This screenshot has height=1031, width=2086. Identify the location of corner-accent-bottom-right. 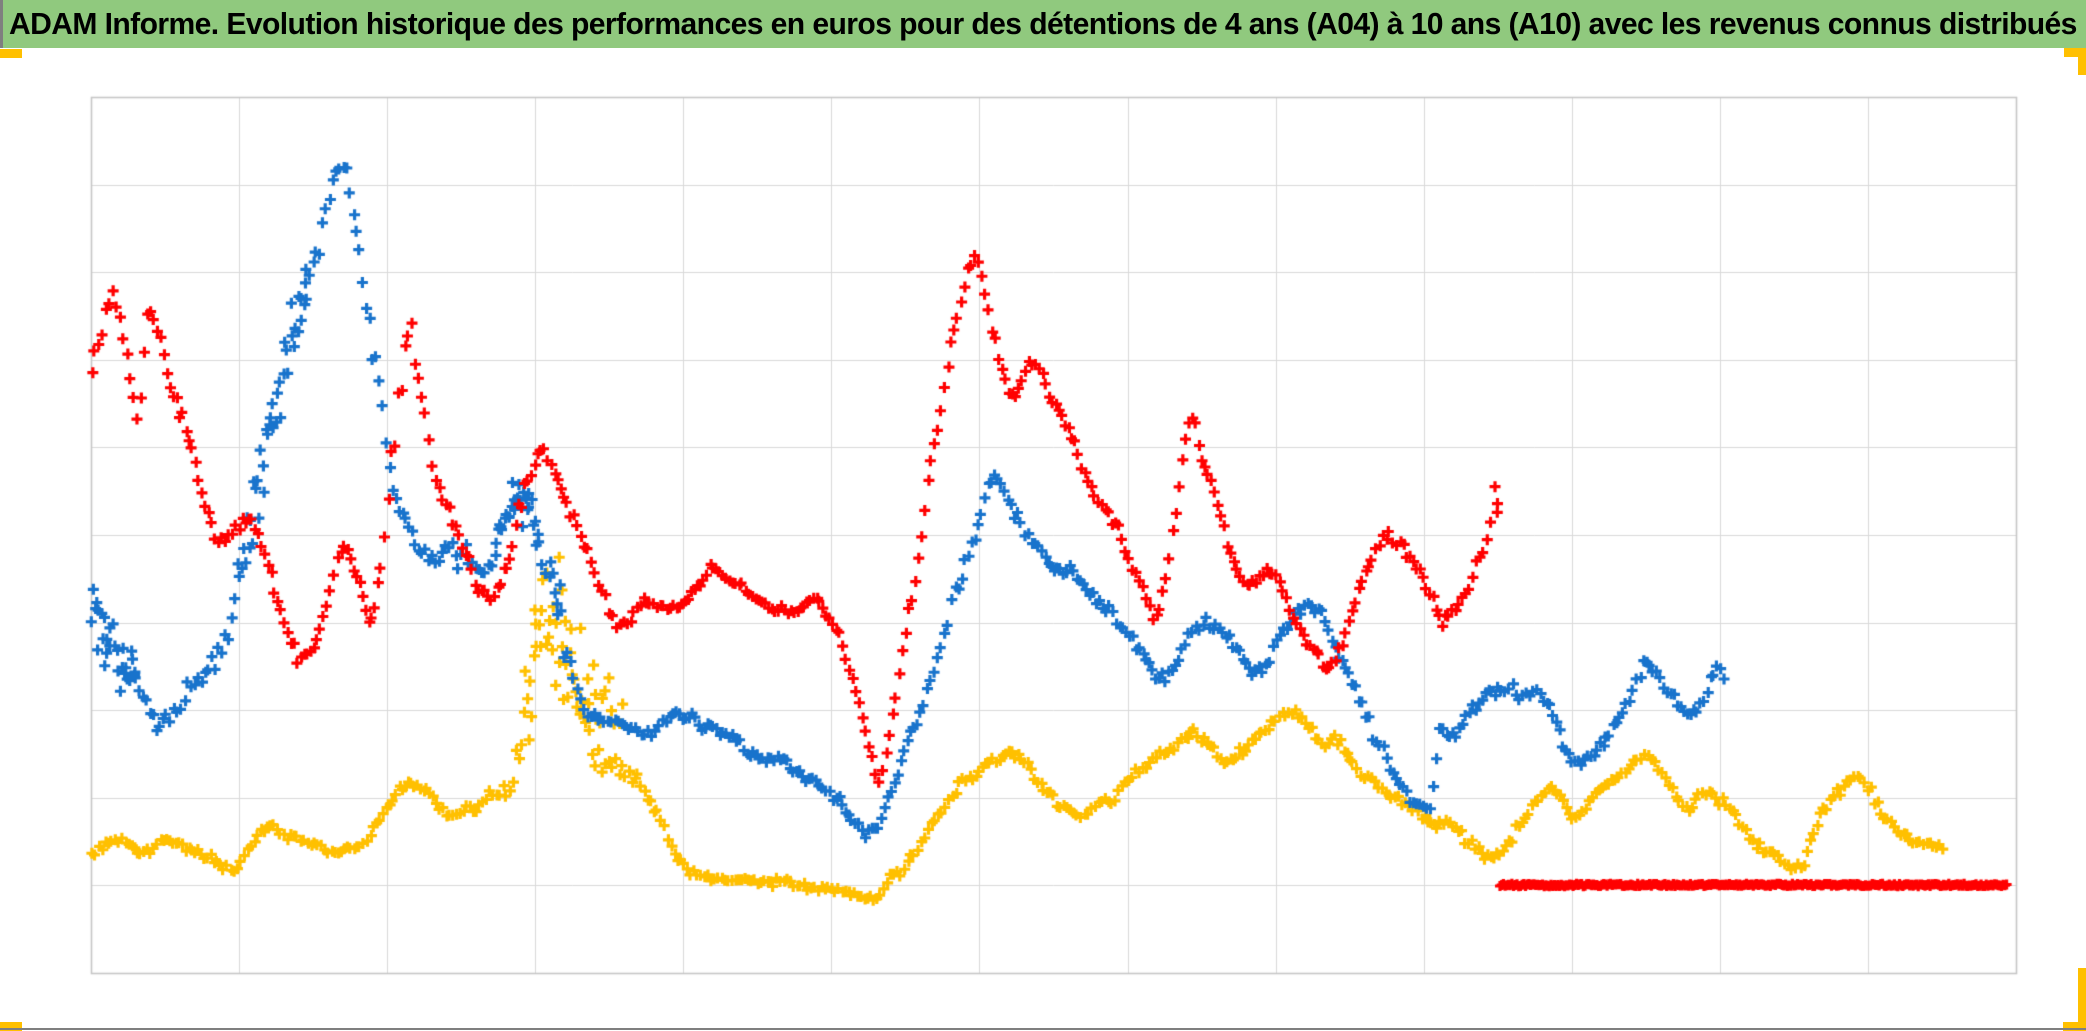
(2074, 1026).